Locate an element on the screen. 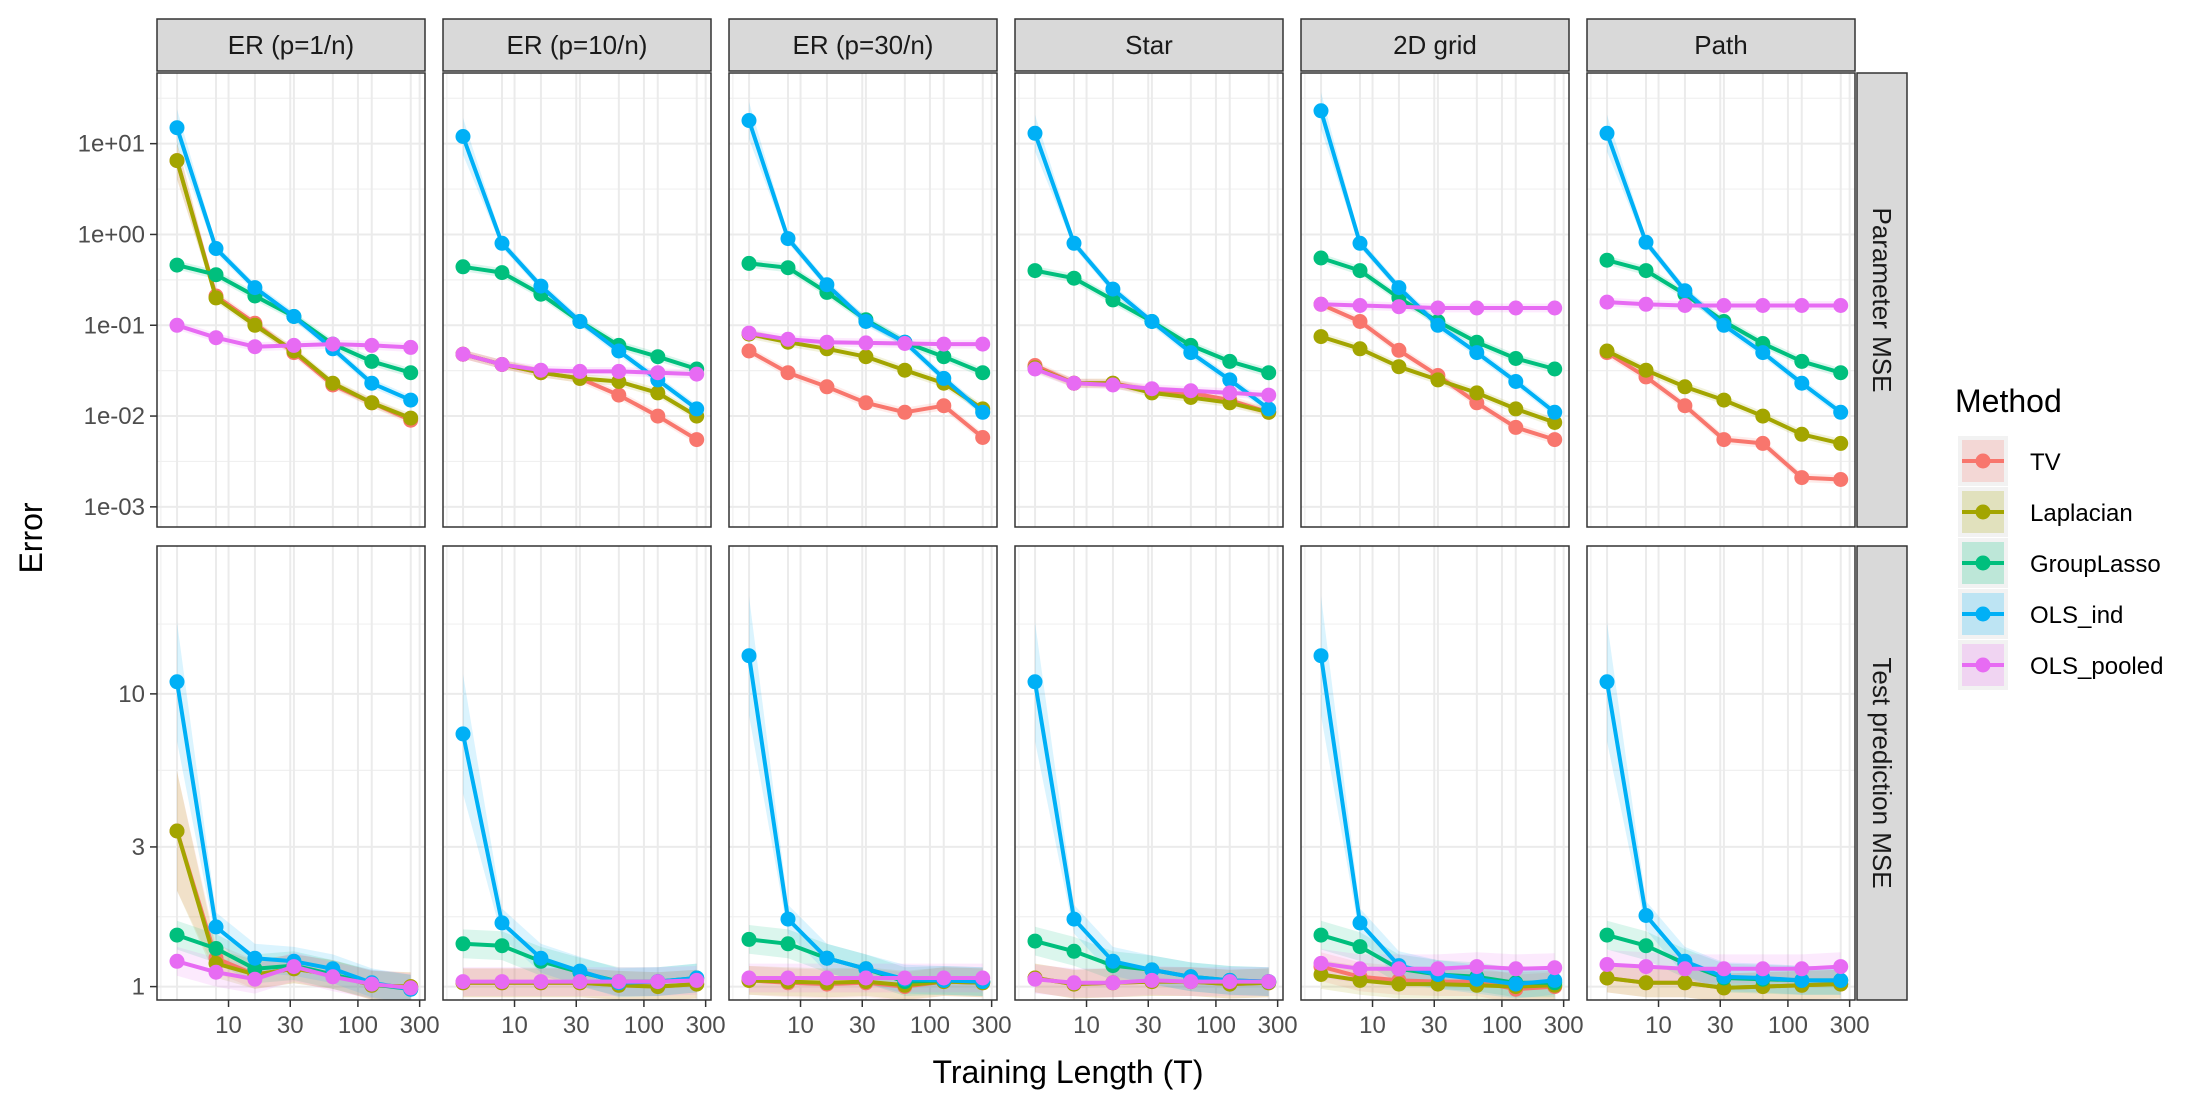  panel-parameter-mse-star is located at coordinates (1149, 300).